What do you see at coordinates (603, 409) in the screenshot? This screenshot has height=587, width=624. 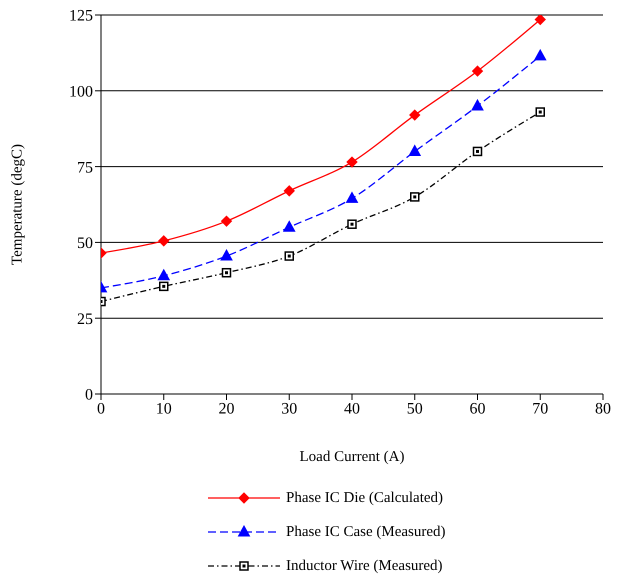 I see `x-tick-label: 80` at bounding box center [603, 409].